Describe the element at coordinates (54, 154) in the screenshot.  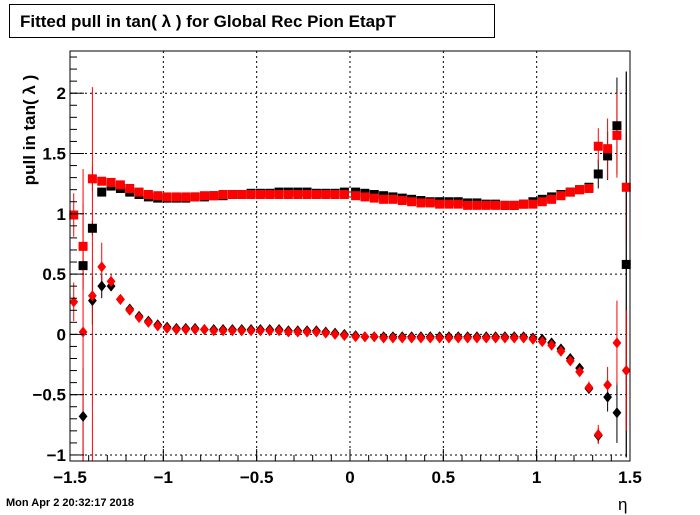
I see `y-tick-label: 1.5` at that location.